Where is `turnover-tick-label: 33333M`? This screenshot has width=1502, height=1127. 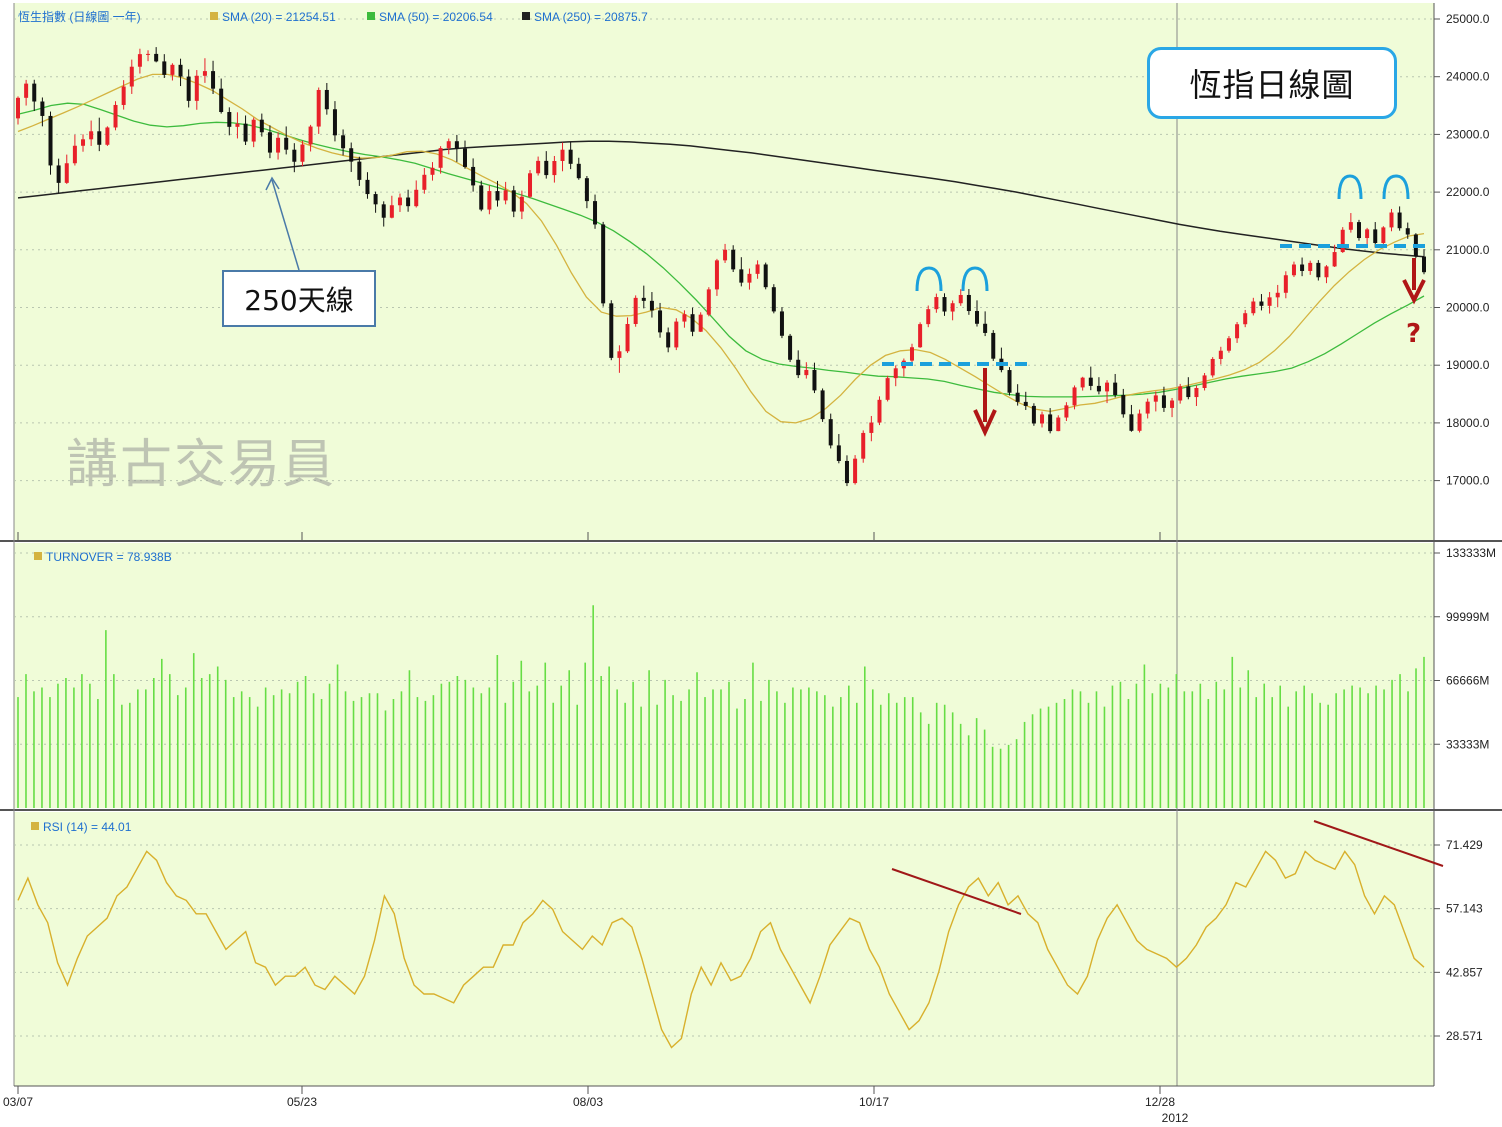
turnover-tick-label: 33333M is located at coordinates (1467, 744).